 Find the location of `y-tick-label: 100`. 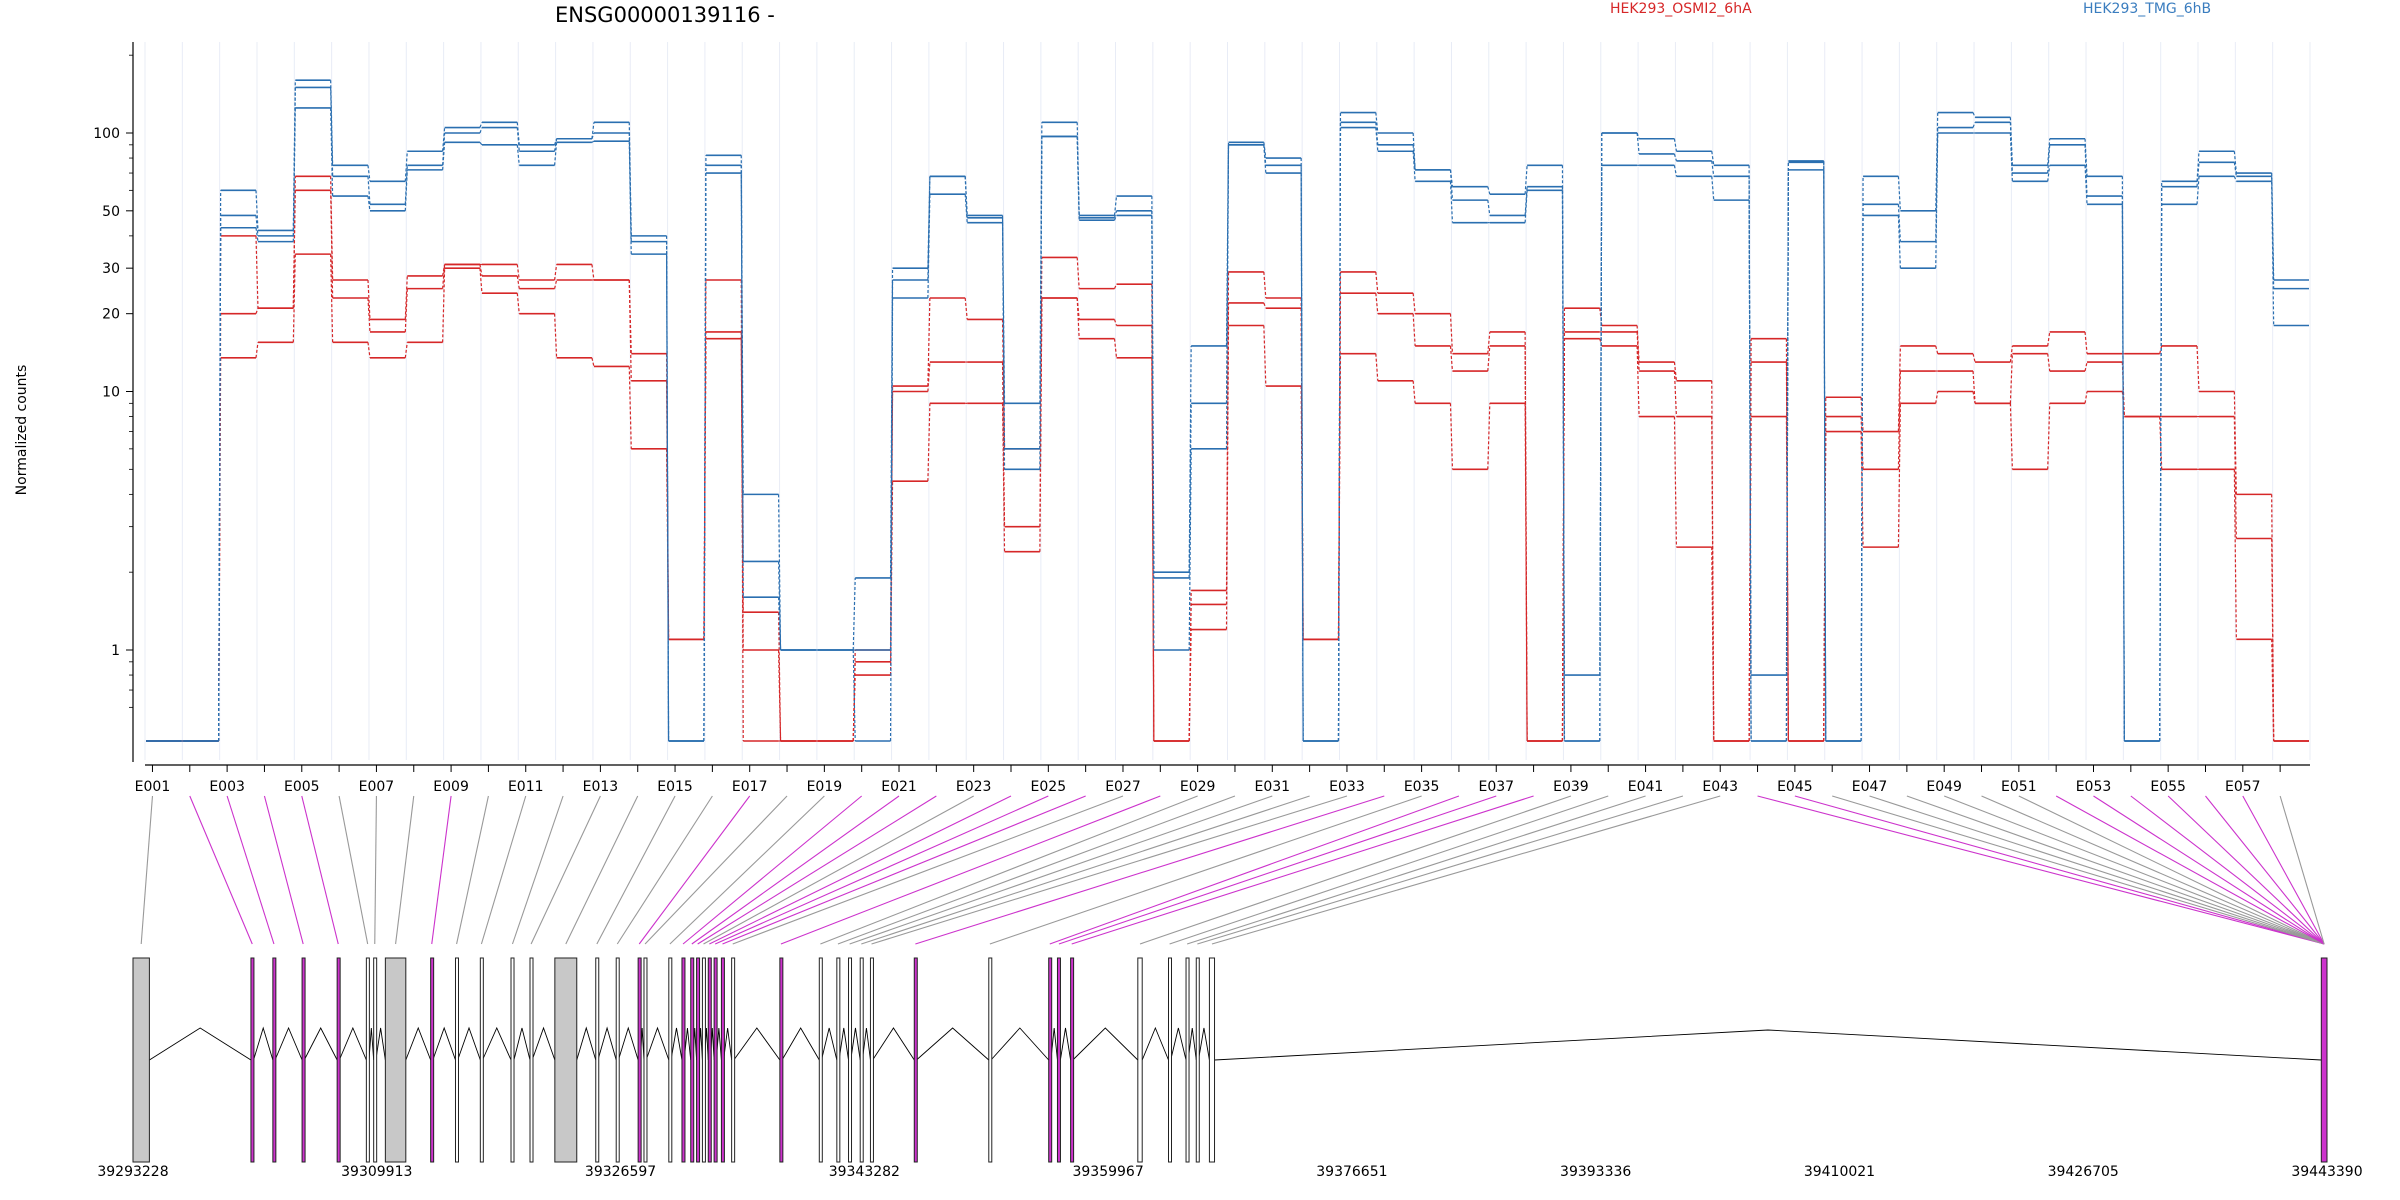

y-tick-label: 100 is located at coordinates (106, 134).